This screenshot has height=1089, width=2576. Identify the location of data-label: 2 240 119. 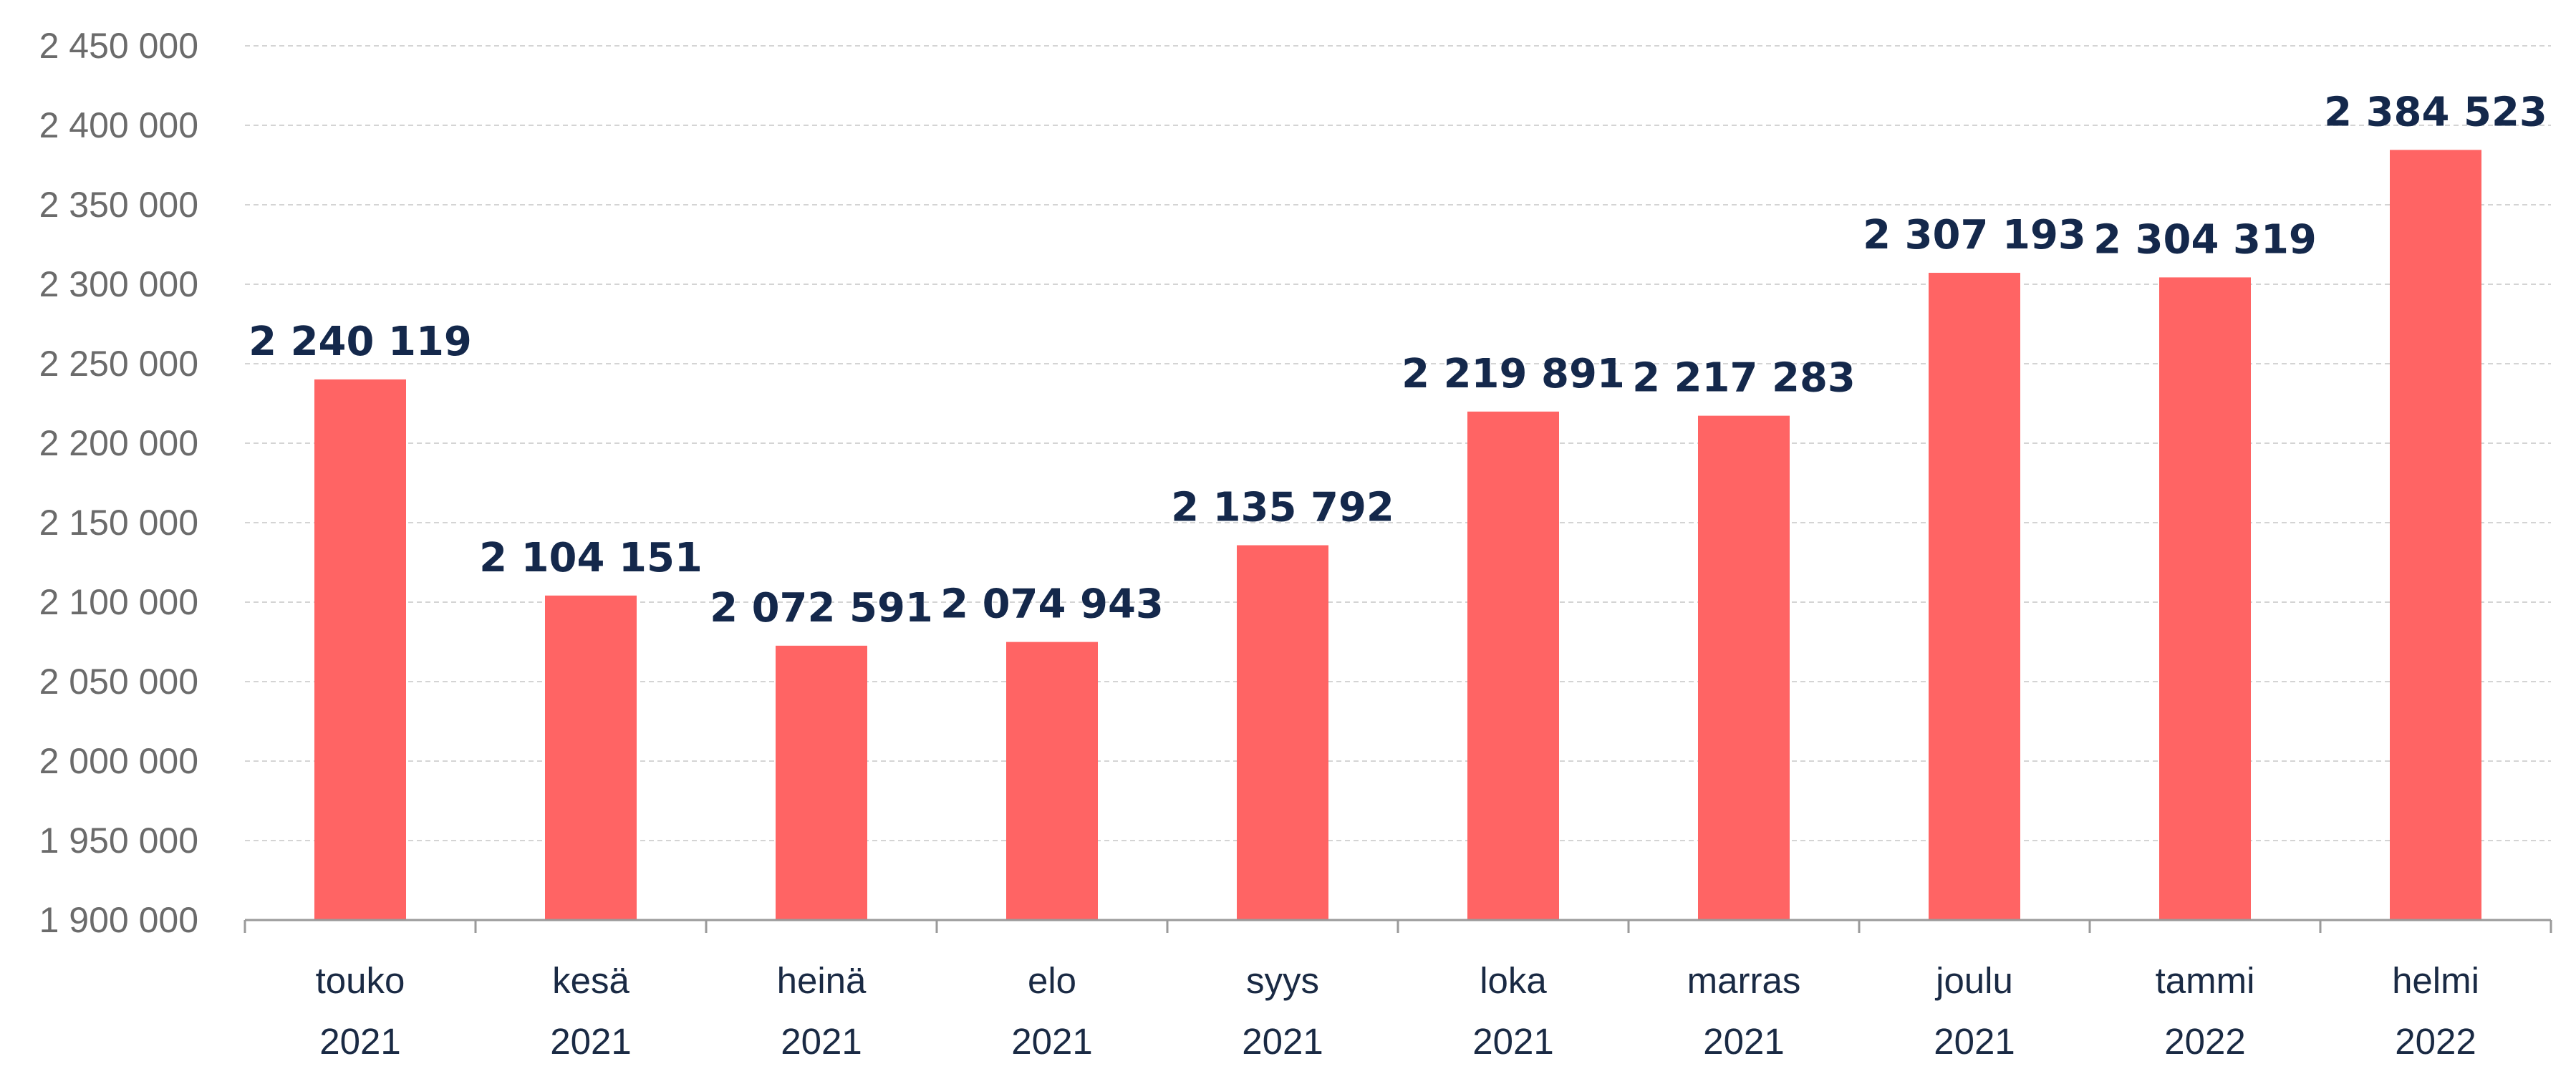
(360, 342).